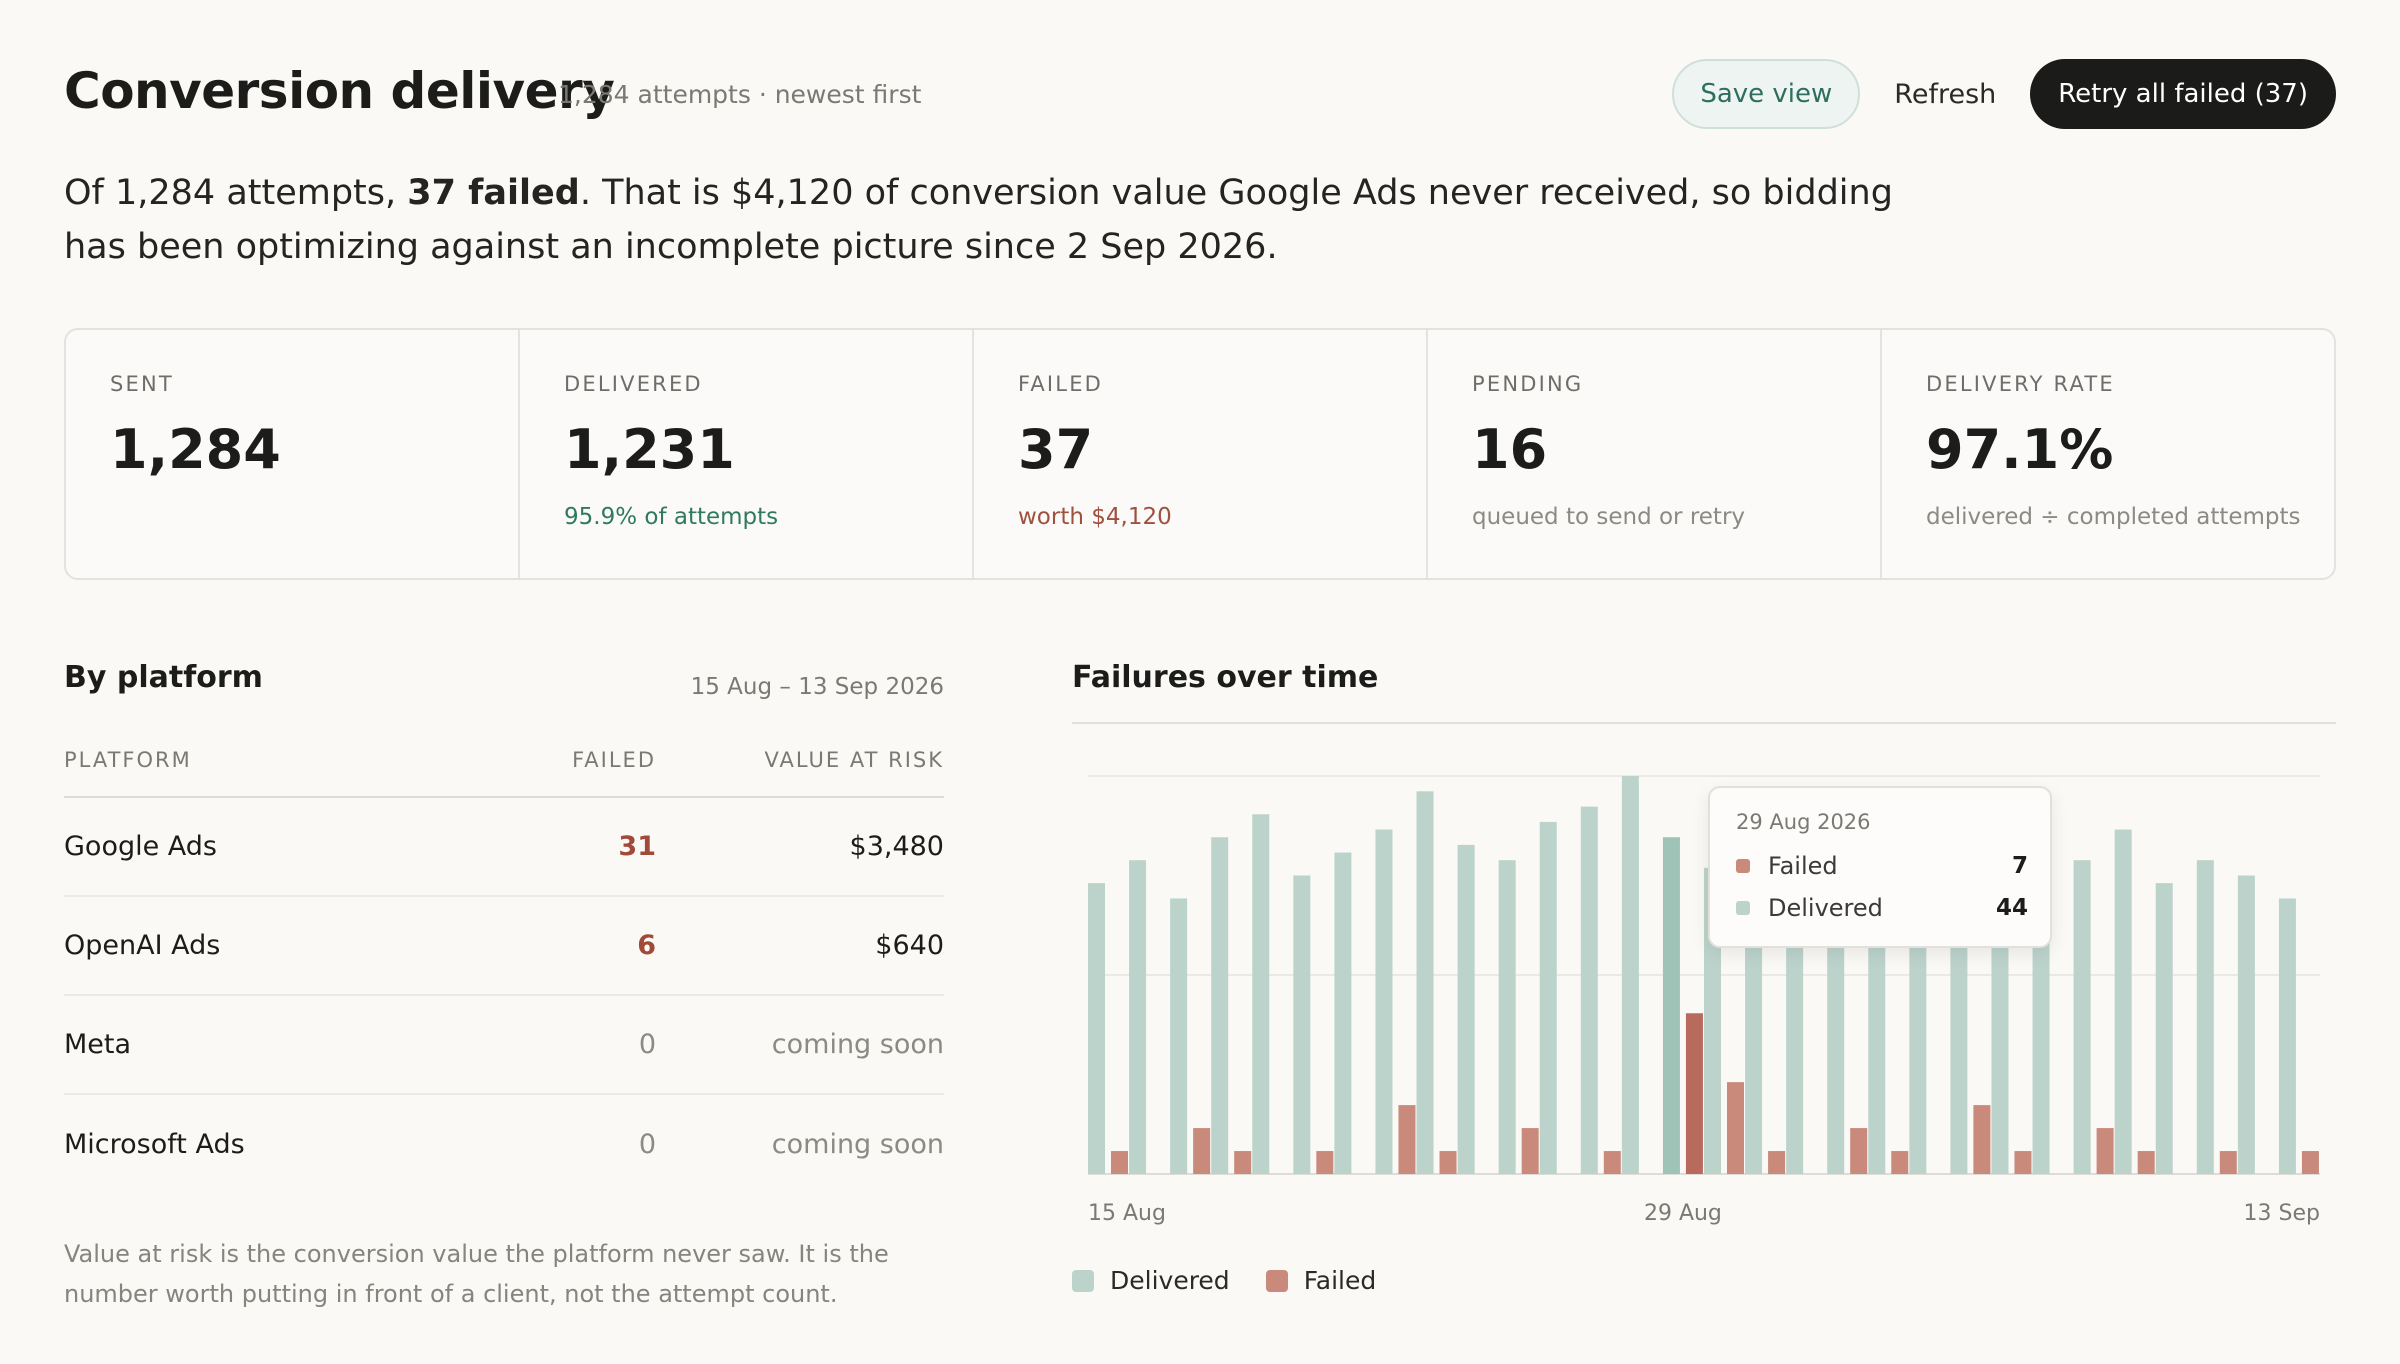 The image size is (2400, 1364). I want to click on refresh-button: Refresh, so click(1945, 94).